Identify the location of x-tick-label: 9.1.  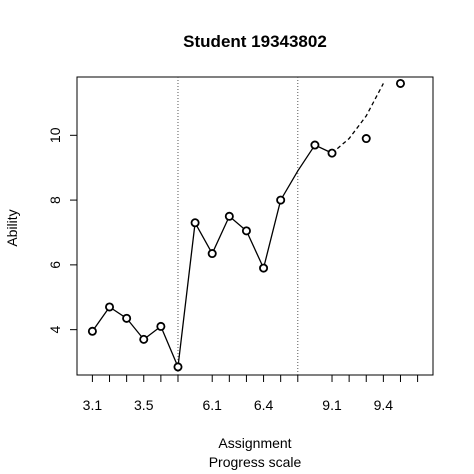
(332, 405).